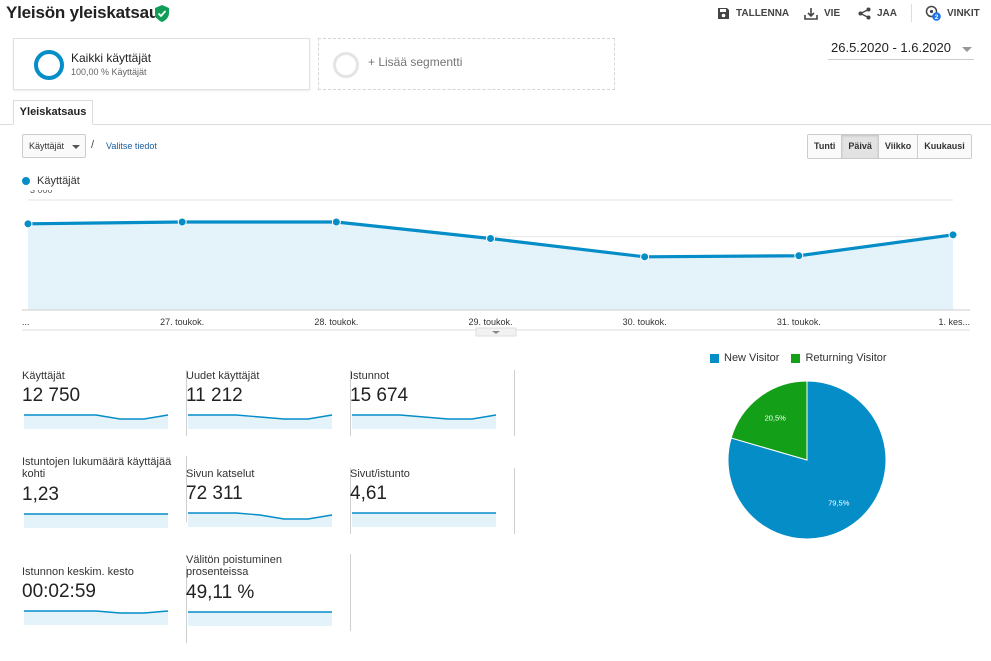 Image resolution: width=991 pixels, height=661 pixels. Describe the element at coordinates (182, 322) in the screenshot. I see `x-tick-label: 27. toukok.` at that location.